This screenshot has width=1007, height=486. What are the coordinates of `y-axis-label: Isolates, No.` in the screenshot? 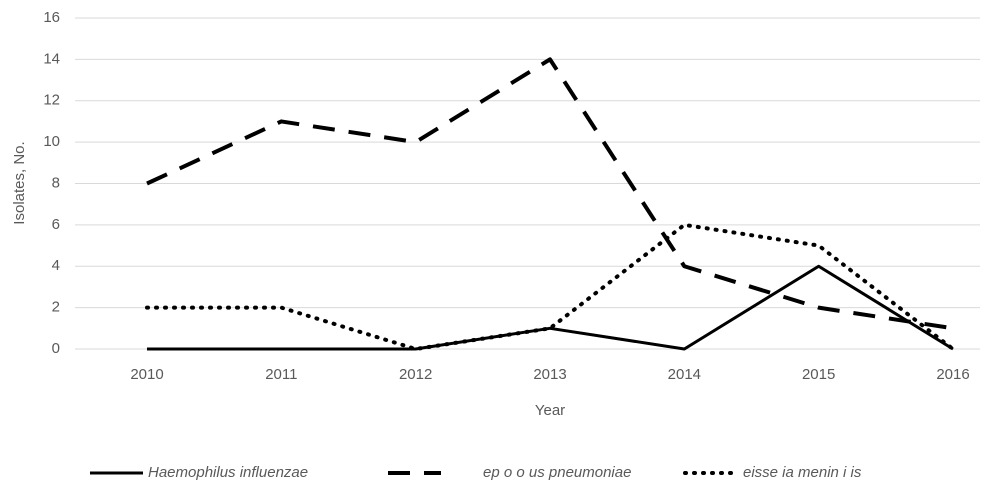 It's located at (19, 182).